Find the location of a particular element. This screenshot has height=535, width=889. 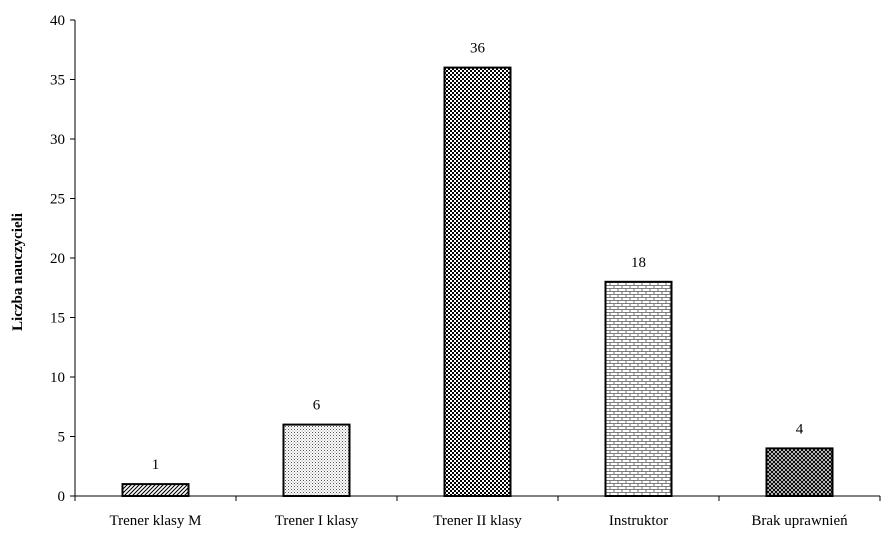

y-tick-label: 35 is located at coordinates (57, 81).